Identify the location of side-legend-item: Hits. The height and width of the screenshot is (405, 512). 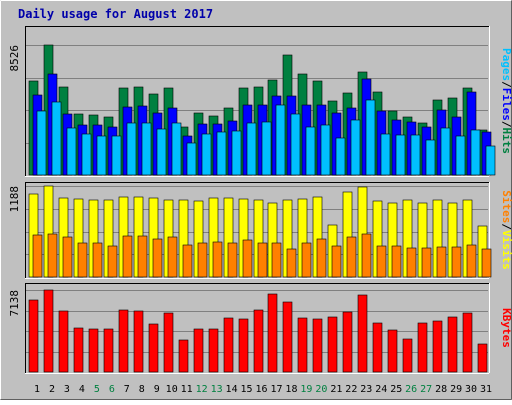
(506, 141).